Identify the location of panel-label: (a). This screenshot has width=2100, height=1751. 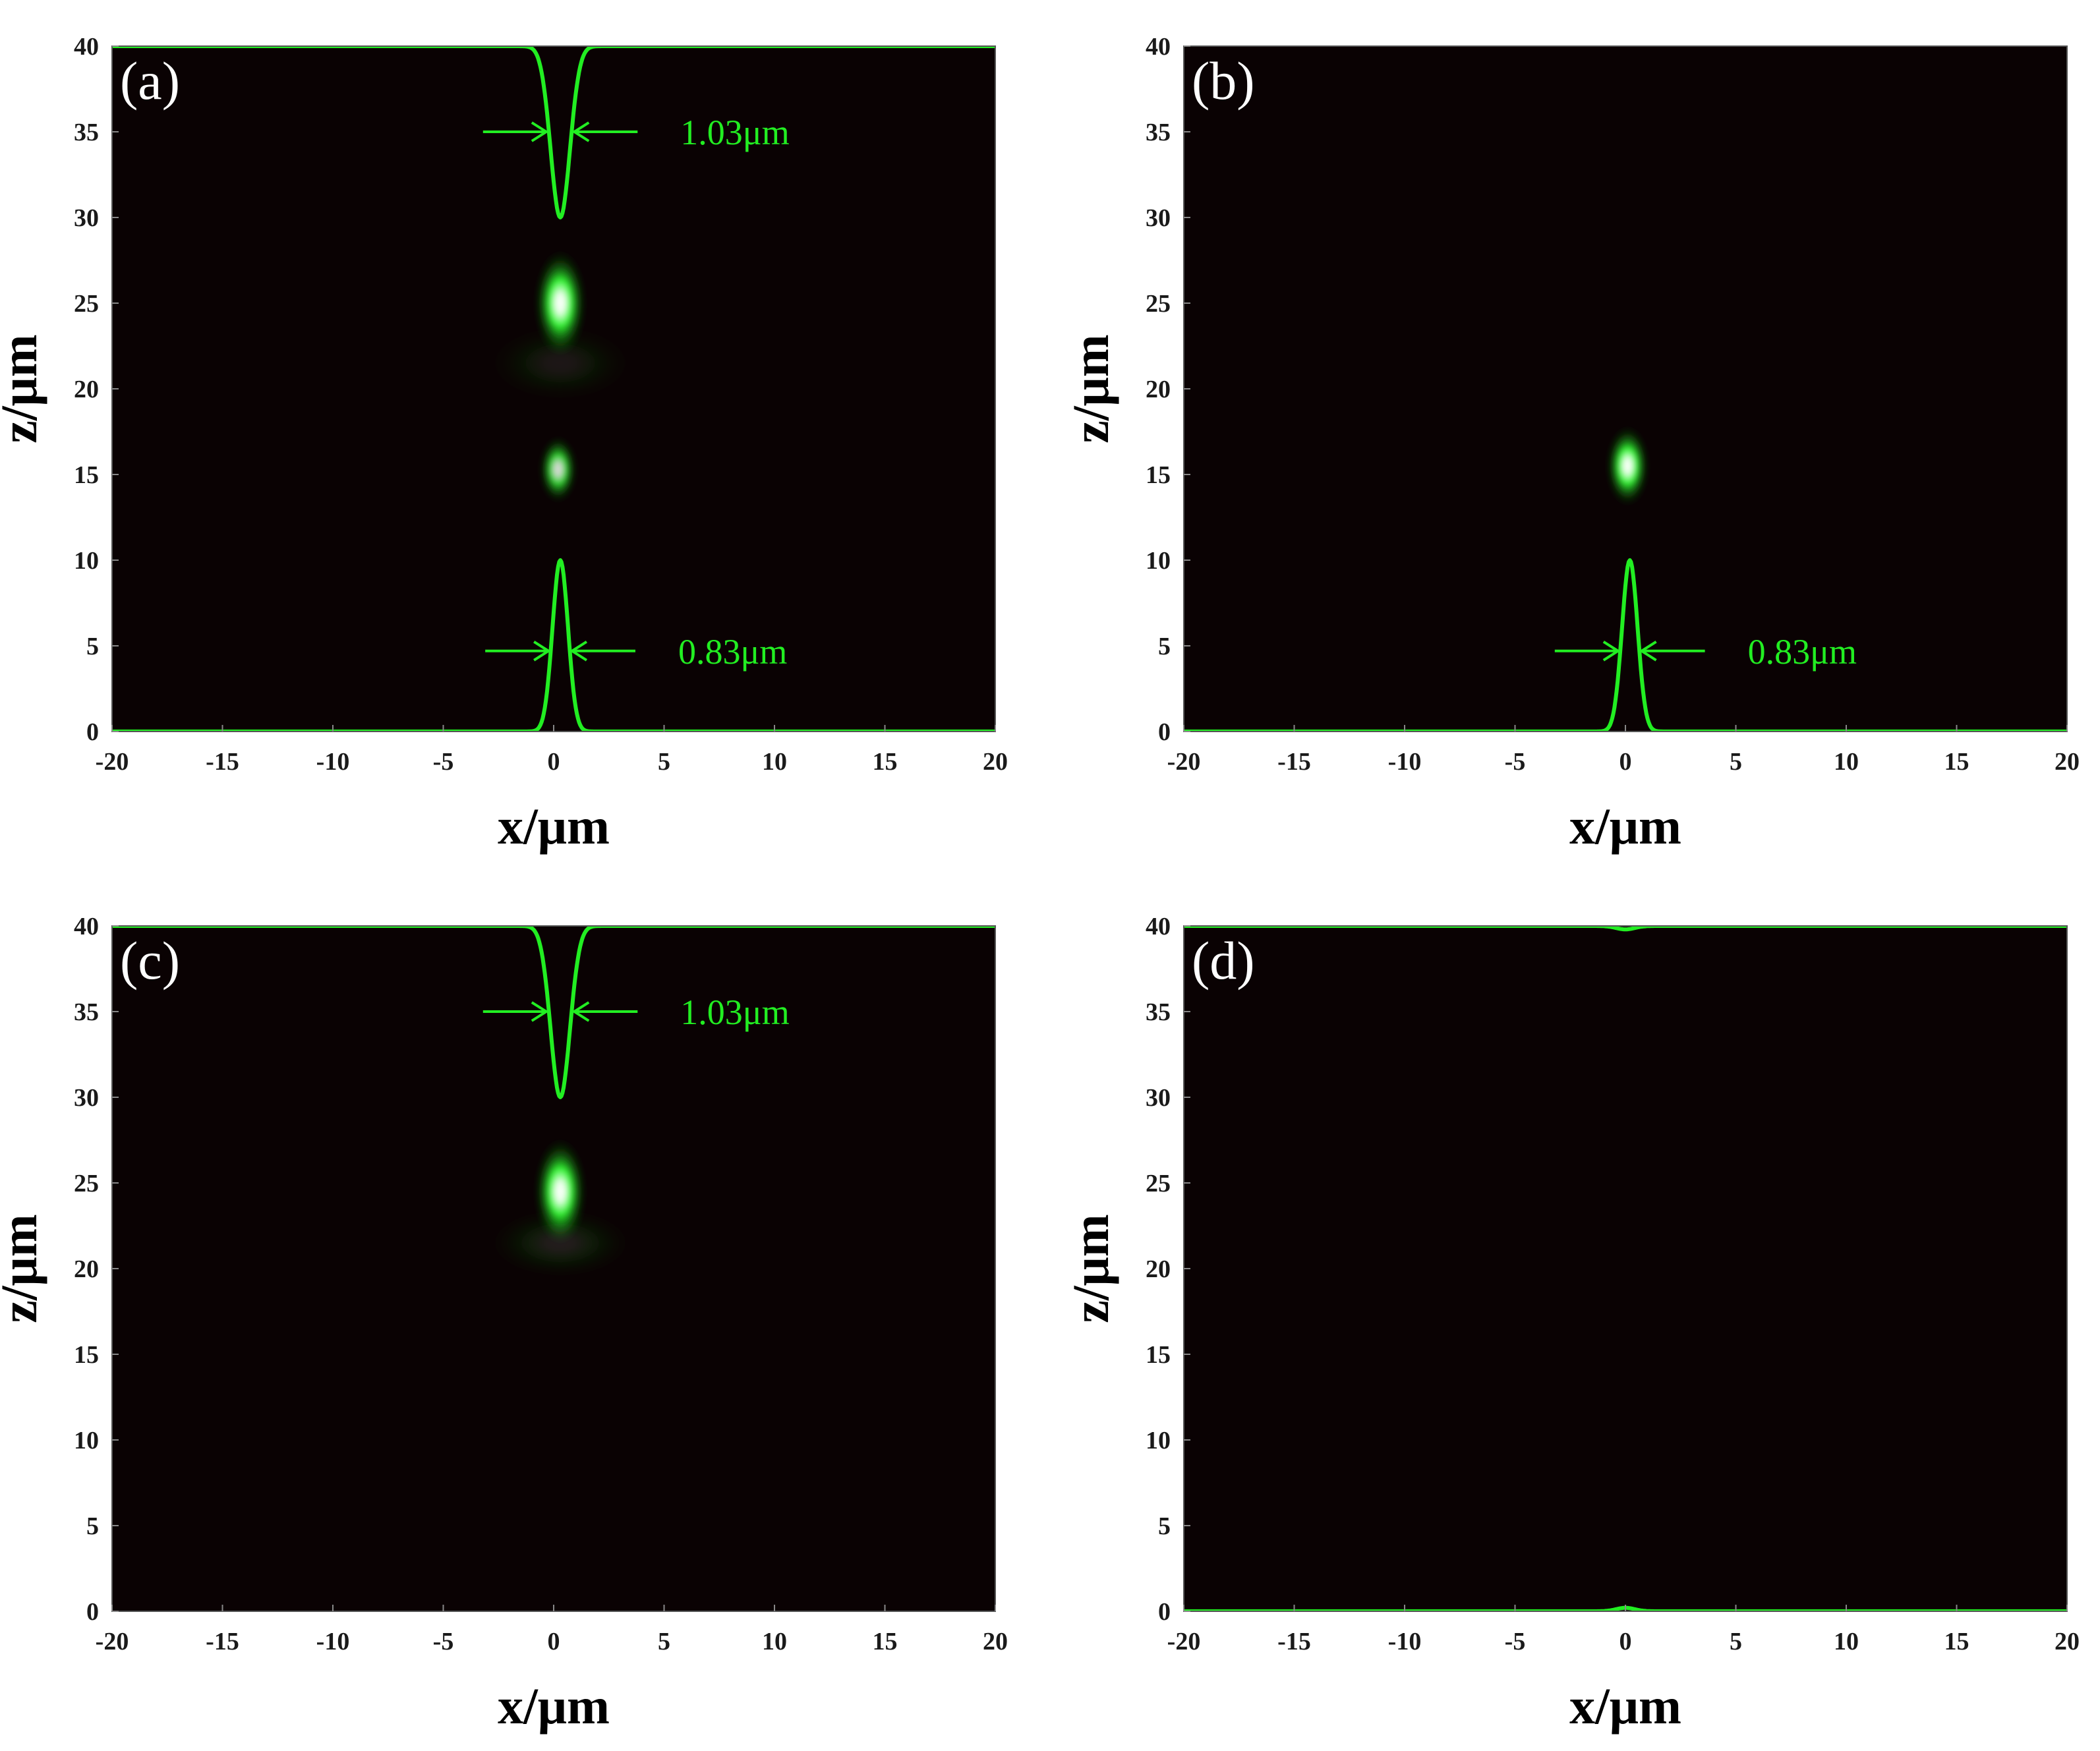
(150, 81).